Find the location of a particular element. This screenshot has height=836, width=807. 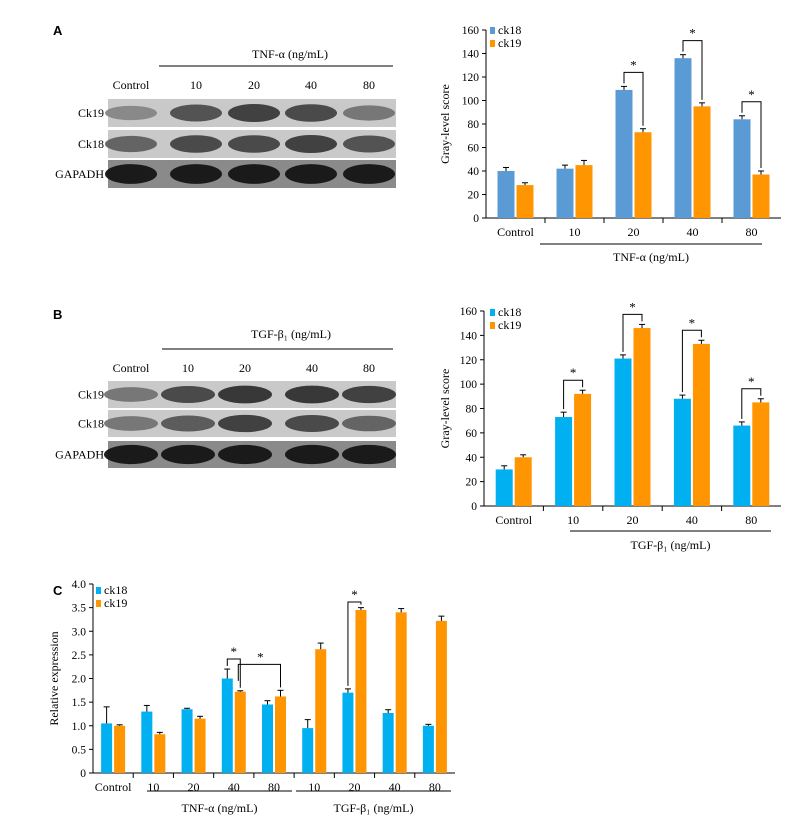

chart-c-legend-label: ck19 is located at coordinates (115, 603).